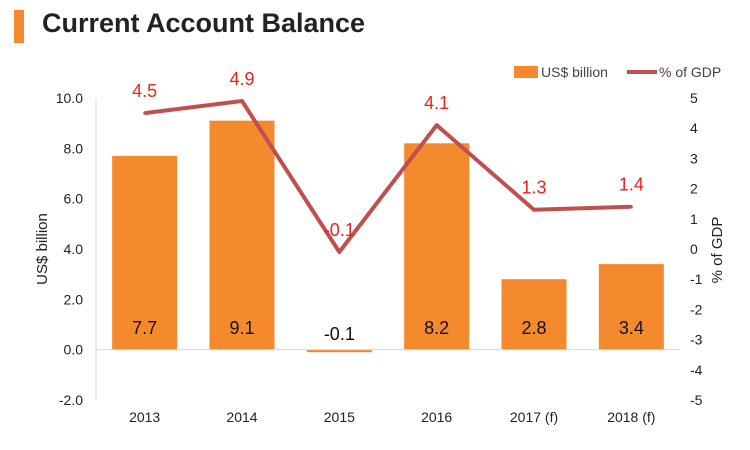 The width and height of the screenshot is (750, 450). I want to click on left-axis-tick-label: 4.0, so click(74, 249).